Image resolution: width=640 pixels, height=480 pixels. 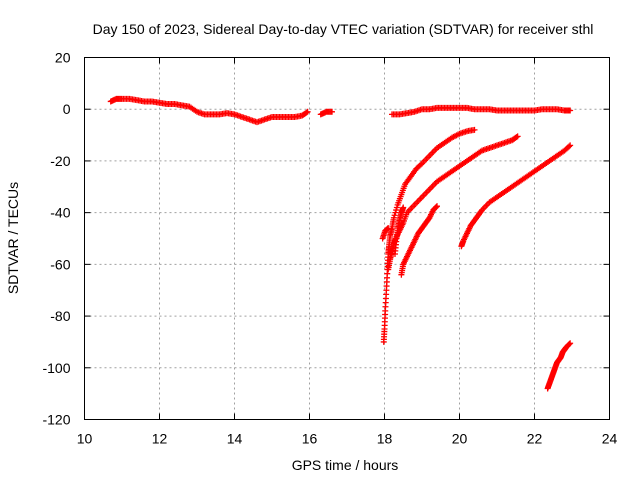 What do you see at coordinates (60, 161) in the screenshot?
I see `y-tick-label: -20` at bounding box center [60, 161].